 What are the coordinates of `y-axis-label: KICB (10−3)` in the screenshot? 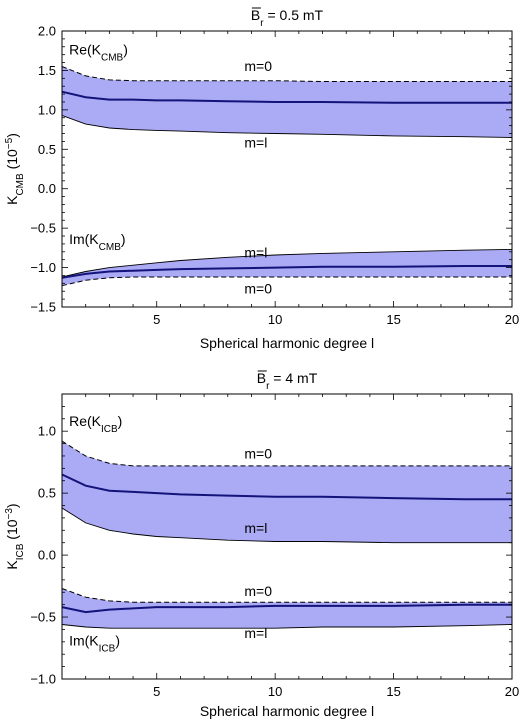 It's located at (15, 536).